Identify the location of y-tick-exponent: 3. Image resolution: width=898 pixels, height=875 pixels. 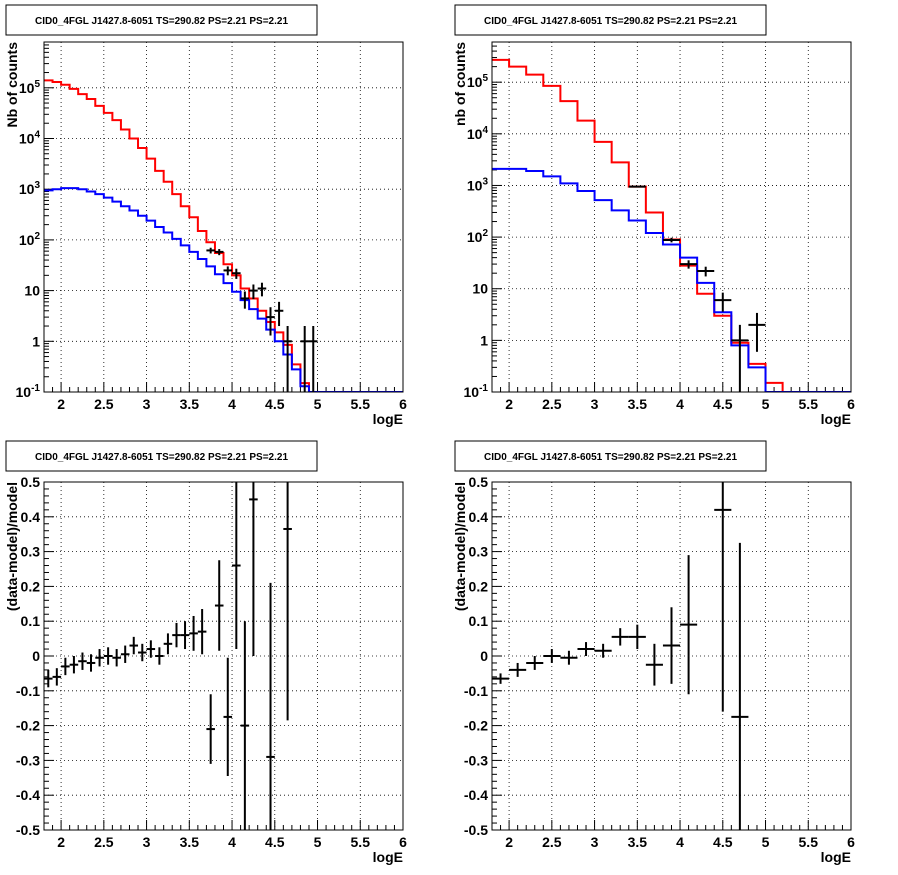
(485, 181).